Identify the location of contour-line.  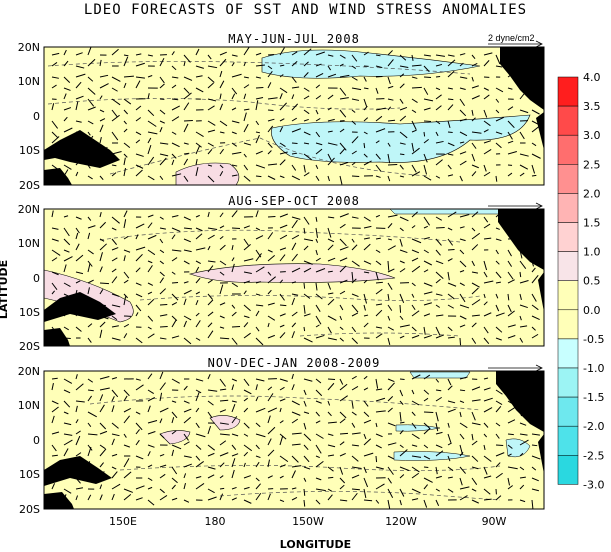
(280, 236).